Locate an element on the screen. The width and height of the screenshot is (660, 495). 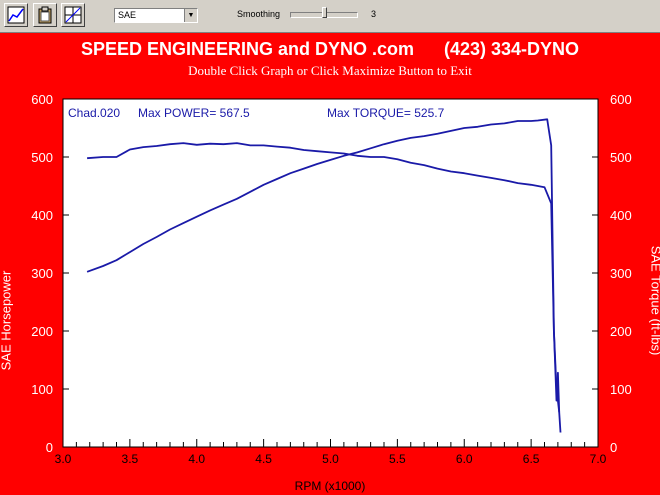
y-tick-label-right: 300 is located at coordinates (621, 273).